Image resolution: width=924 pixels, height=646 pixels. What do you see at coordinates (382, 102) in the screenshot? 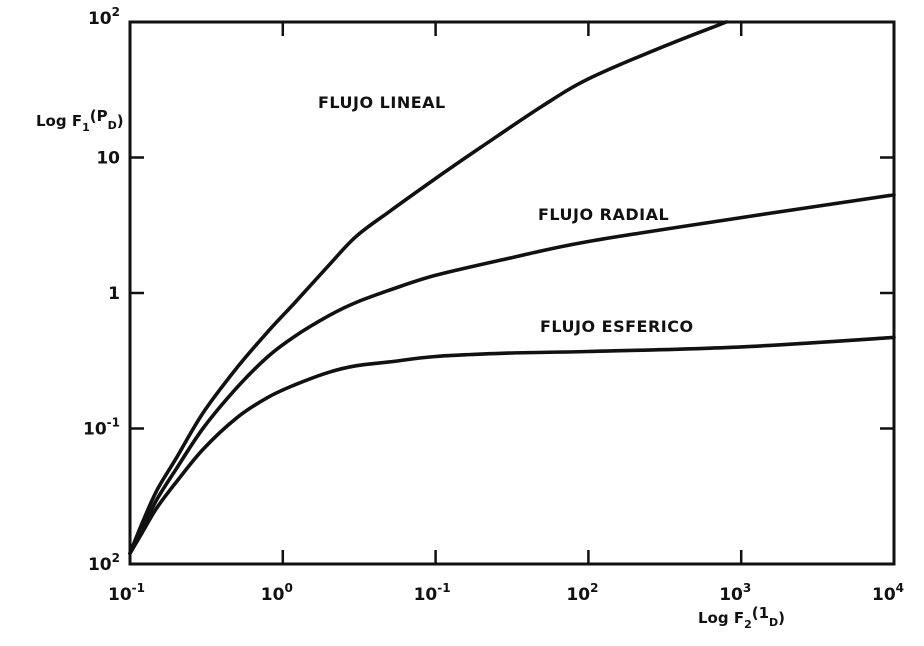
I see `curve-label-flujo-lineal: FLUJO LINEAL` at bounding box center [382, 102].